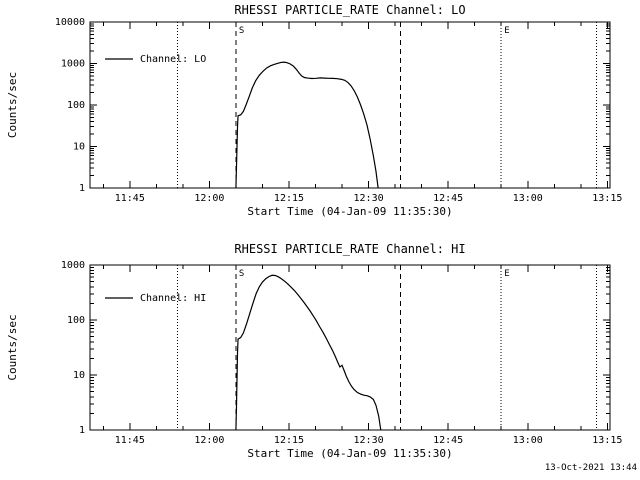 This screenshot has height=480, width=640. What do you see at coordinates (173, 59) in the screenshot?
I see `legend-label: Channel: LO` at bounding box center [173, 59].